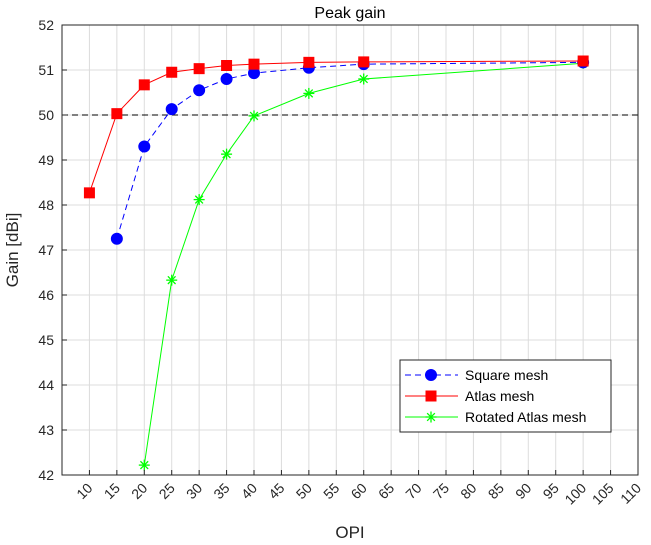 Image resolution: width=651 pixels, height=545 pixels. I want to click on legend-item: Atlas mesh, so click(469, 396).